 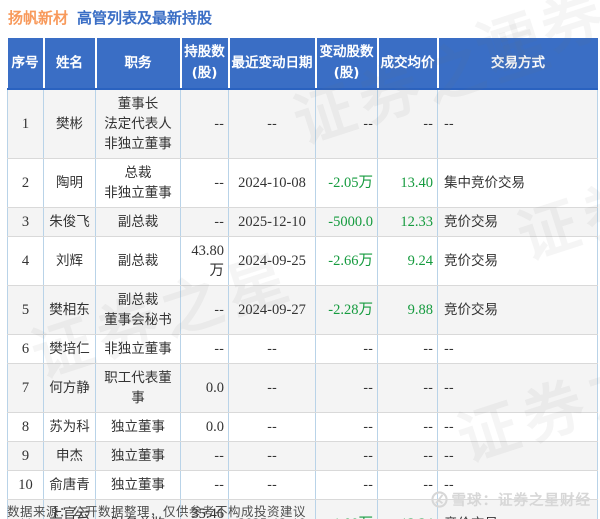 I want to click on col-price: 成交均价, so click(x=407, y=64).